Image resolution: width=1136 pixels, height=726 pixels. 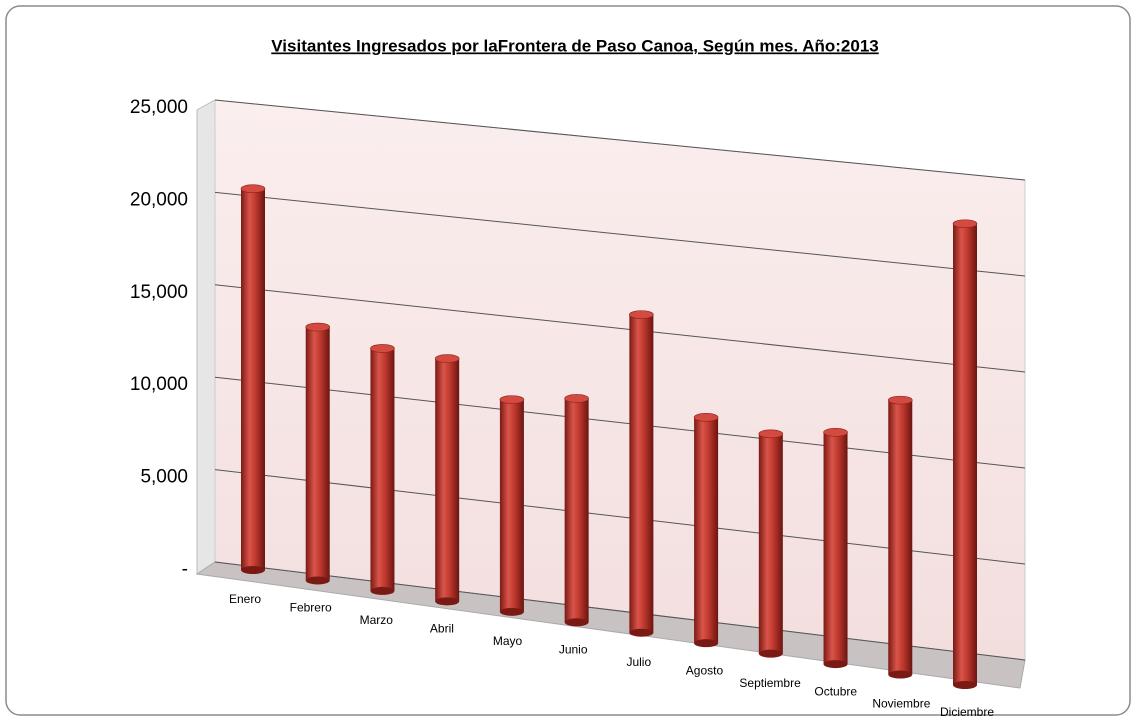 What do you see at coordinates (159, 199) in the screenshot?
I see `y-tick-label: 20,000` at bounding box center [159, 199].